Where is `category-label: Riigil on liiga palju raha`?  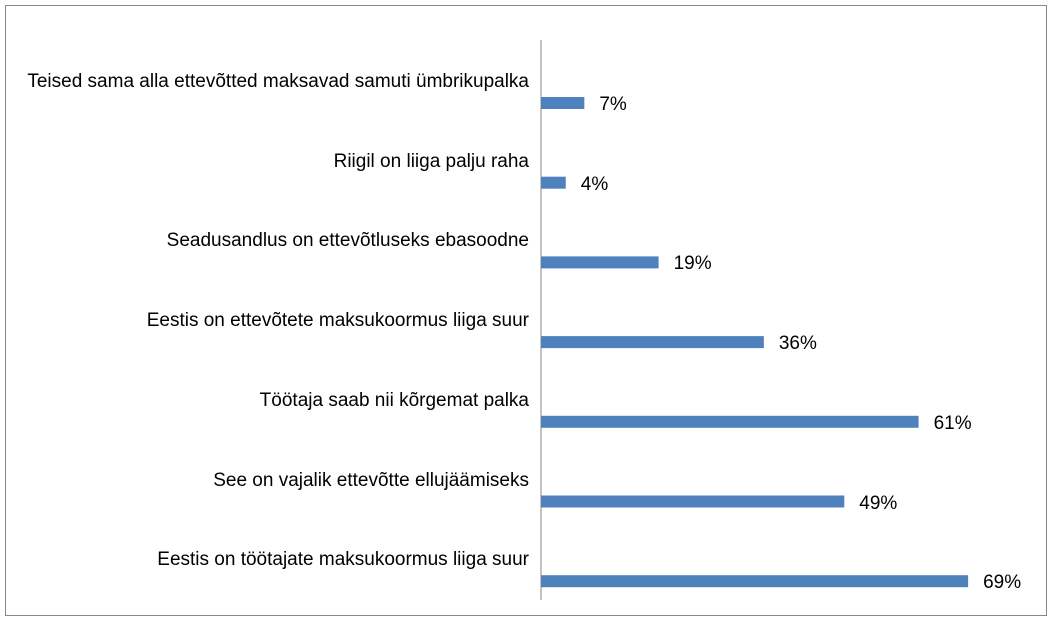 category-label: Riigil on liiga palju raha is located at coordinates (431, 161).